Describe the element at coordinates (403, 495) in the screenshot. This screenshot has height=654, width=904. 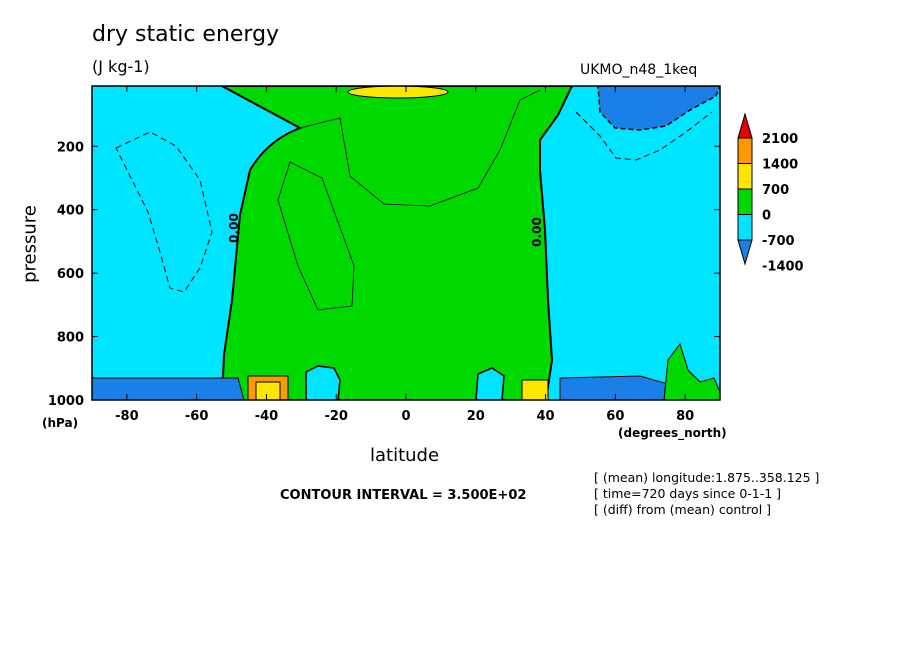
I see `contour-interval-label: CONTOUR INTERVAL = 3.500E+02` at that location.